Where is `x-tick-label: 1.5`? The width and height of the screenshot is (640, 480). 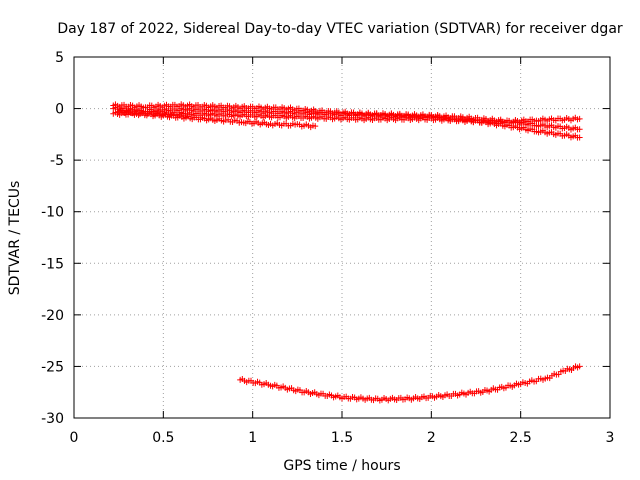 x-tick-label: 1.5 is located at coordinates (342, 438).